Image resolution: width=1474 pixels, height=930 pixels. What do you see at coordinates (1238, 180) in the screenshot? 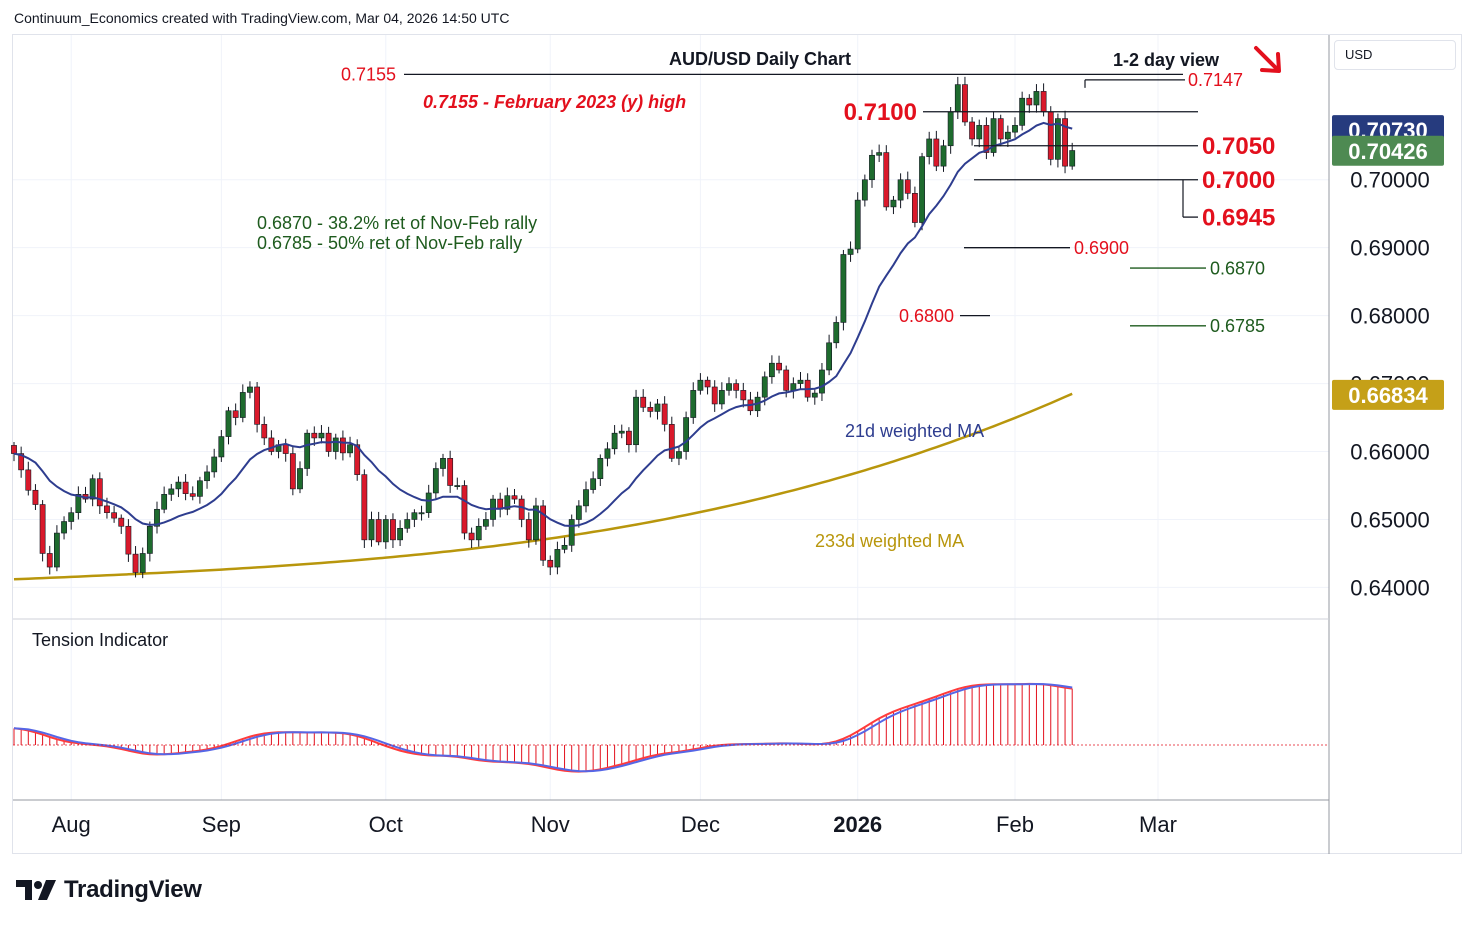
I see `level-label: 0.7000` at bounding box center [1238, 180].